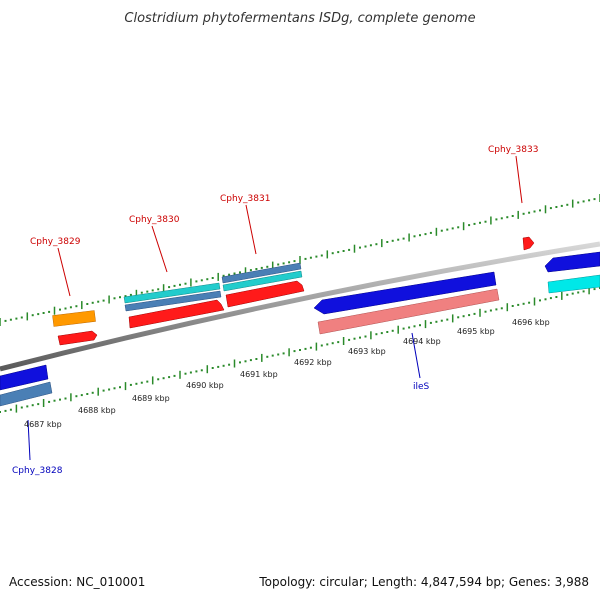 The width and height of the screenshot is (600, 600). Describe the element at coordinates (176, 314) in the screenshot. I see `gene-feature-cphy3830` at that location.